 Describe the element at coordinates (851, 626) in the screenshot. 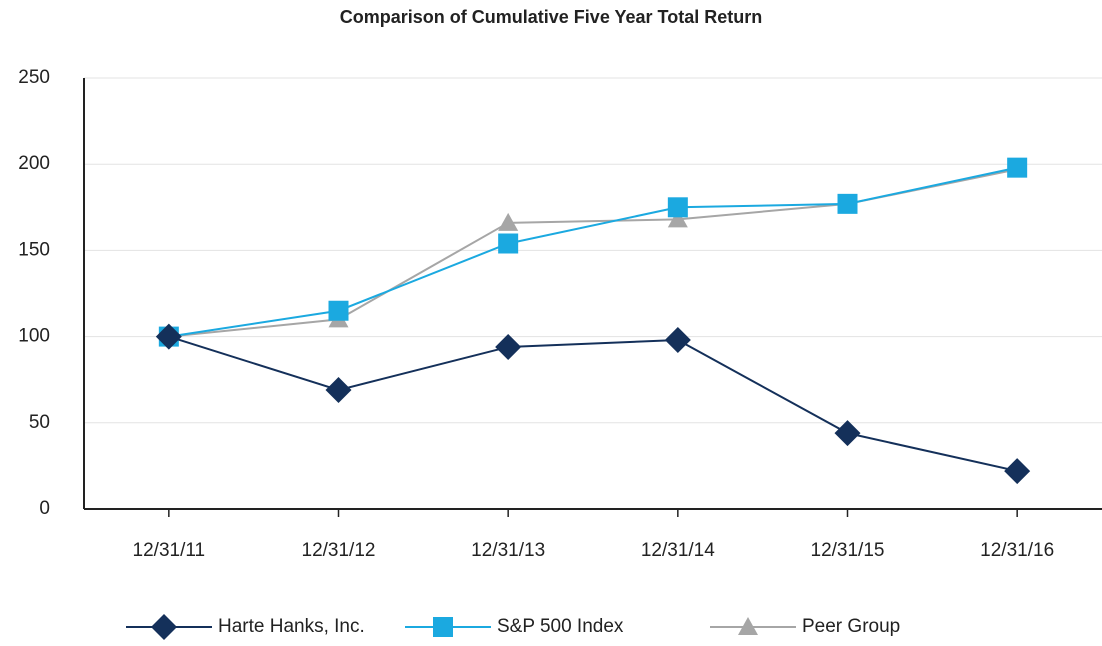

I see `legend-label: Peer Group` at that location.